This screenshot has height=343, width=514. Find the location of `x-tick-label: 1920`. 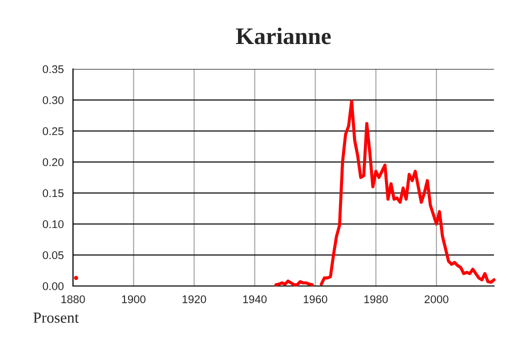

x-tick-label: 1920 is located at coordinates (194, 299).